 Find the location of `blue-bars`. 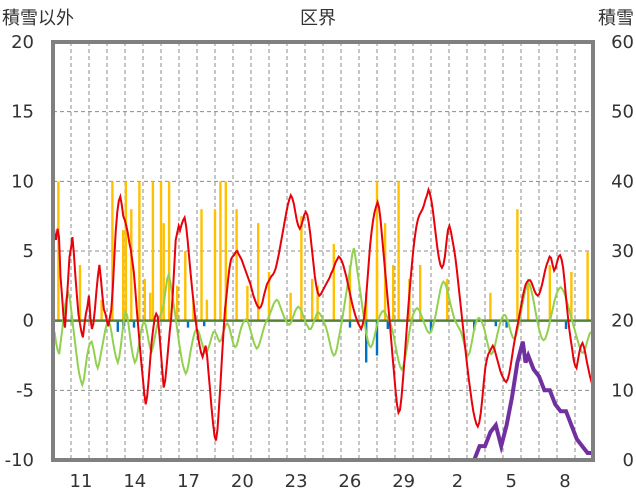

blue-bars is located at coordinates (315, 341).